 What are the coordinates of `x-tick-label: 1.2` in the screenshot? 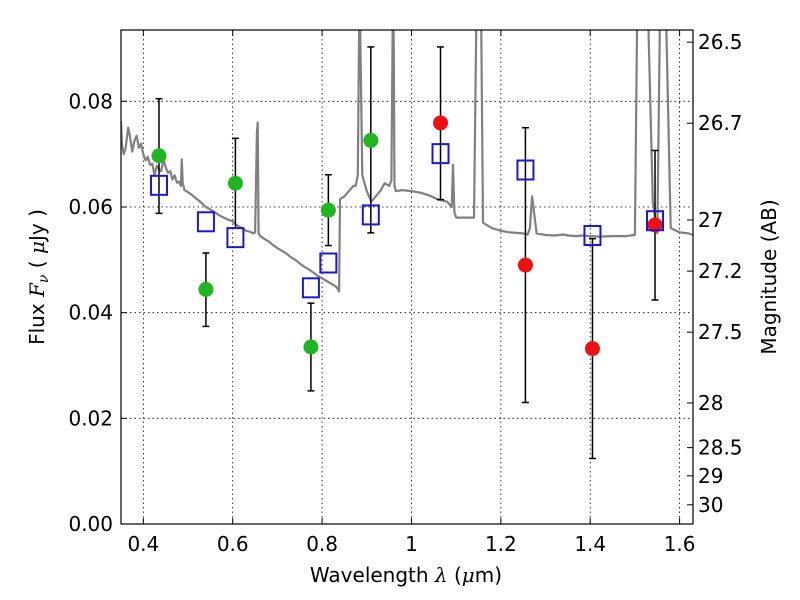 It's located at (501, 544).